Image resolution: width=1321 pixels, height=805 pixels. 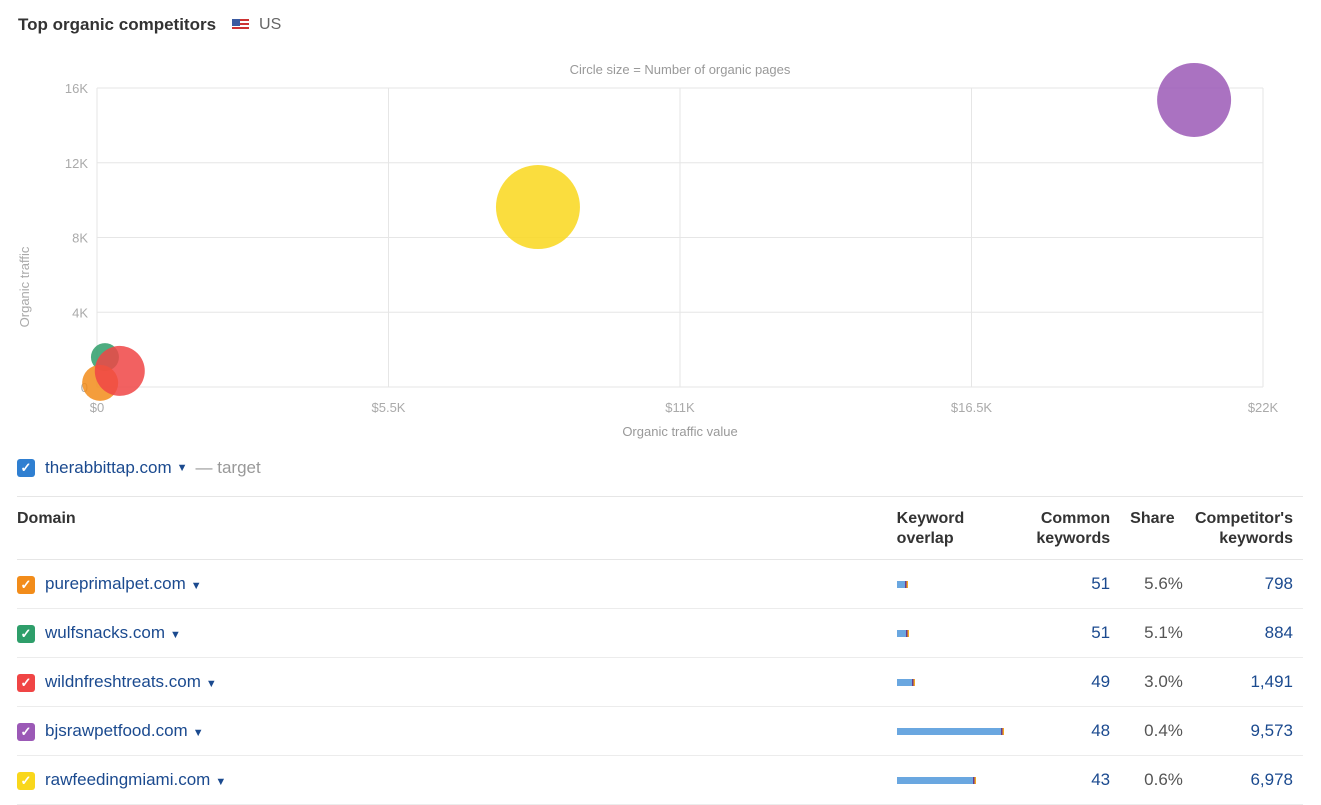 What do you see at coordinates (26, 468) in the screenshot?
I see `target-checkbox: ✓` at bounding box center [26, 468].